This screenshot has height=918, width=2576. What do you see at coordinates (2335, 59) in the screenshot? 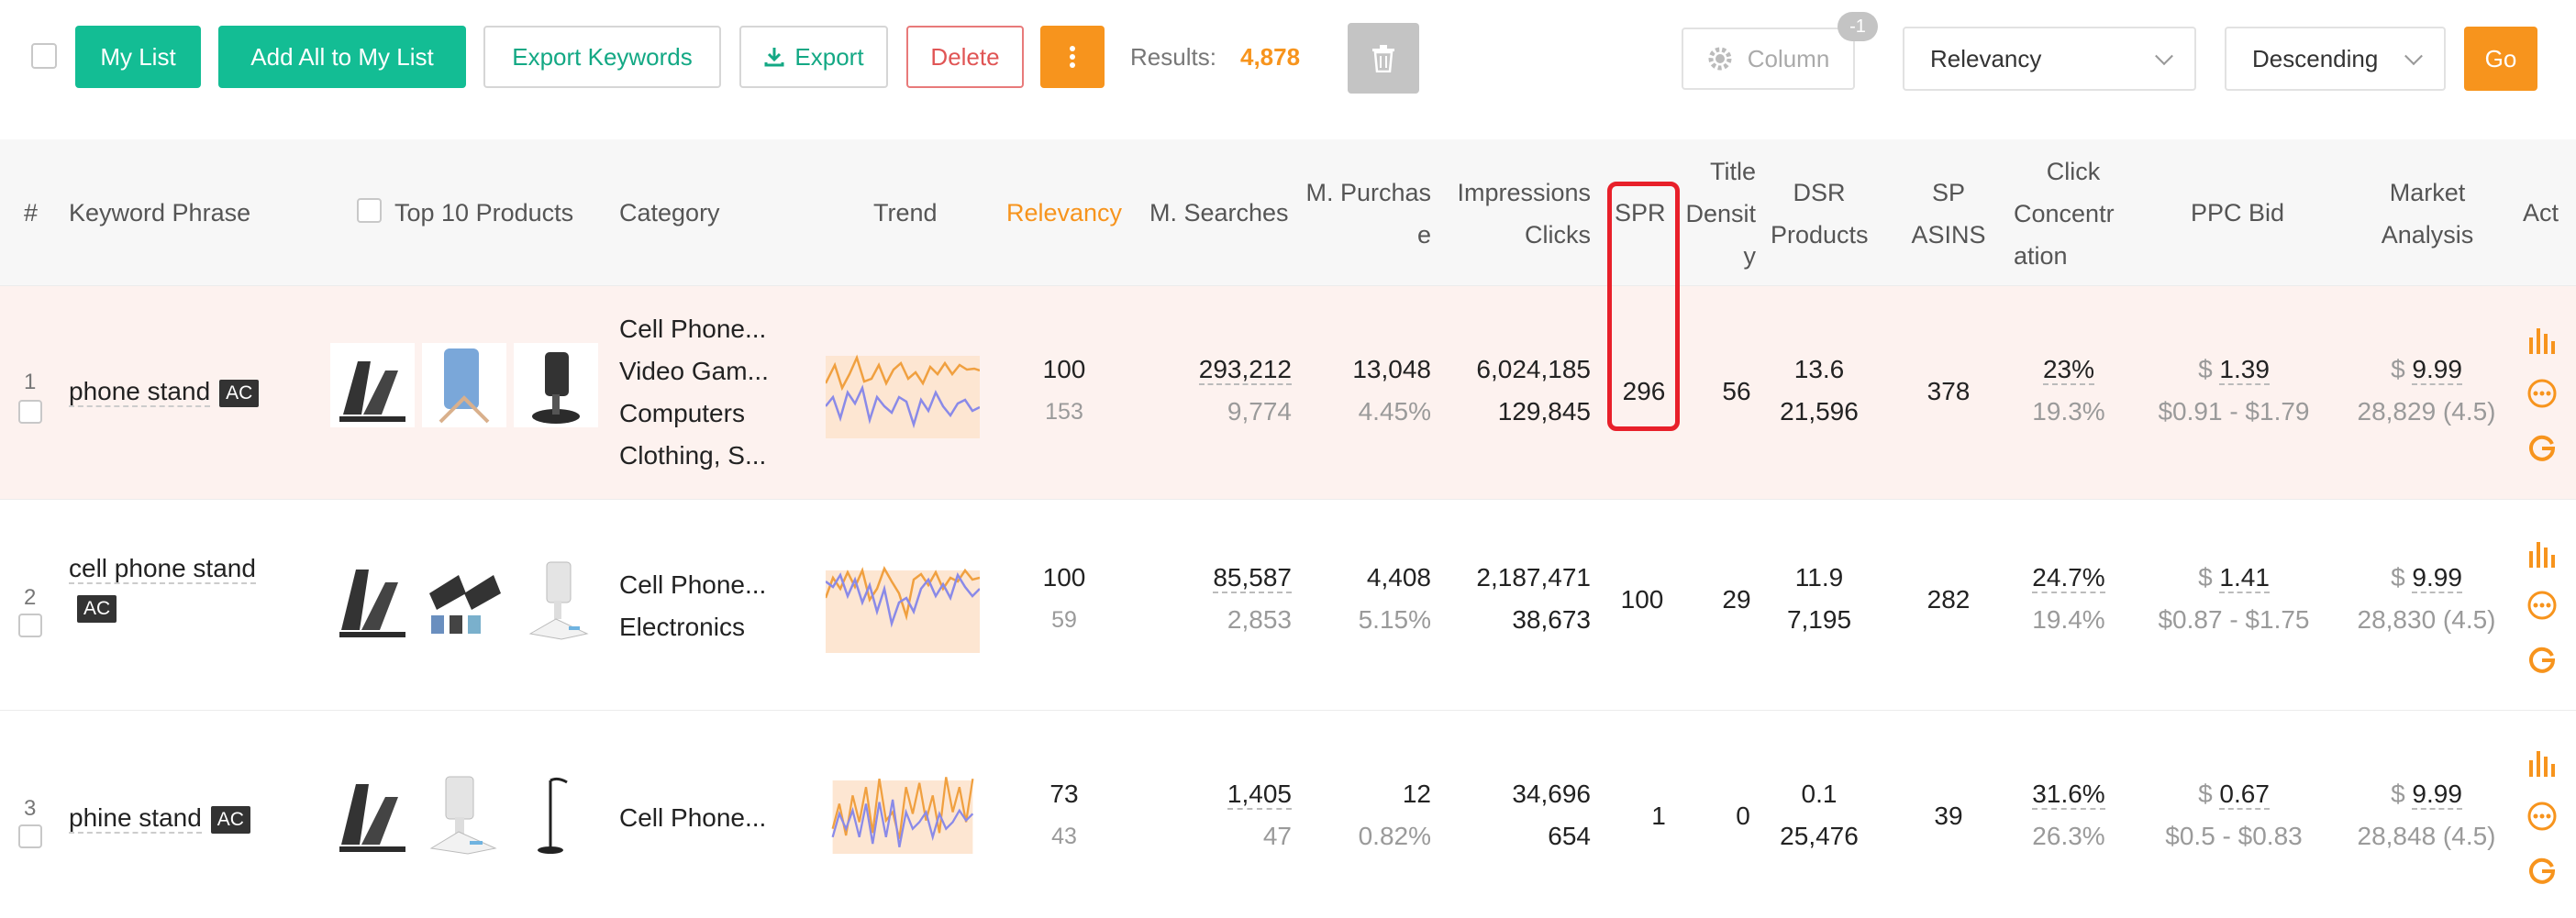
I see `sort-order-select: Descending` at bounding box center [2335, 59].